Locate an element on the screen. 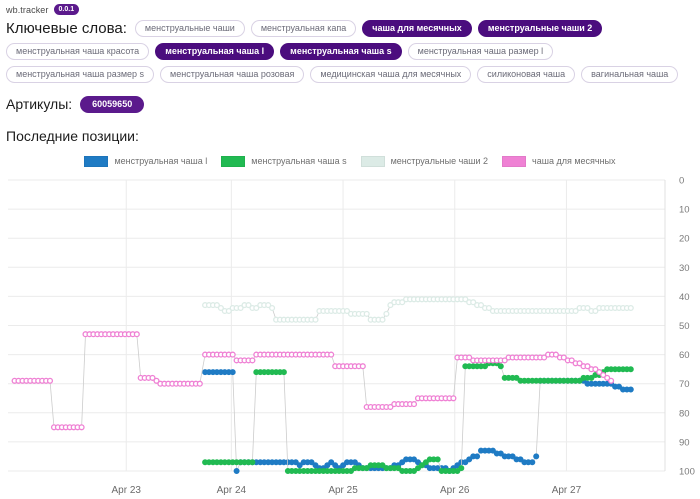  legend-item: менструальная чаша l is located at coordinates (145, 161).